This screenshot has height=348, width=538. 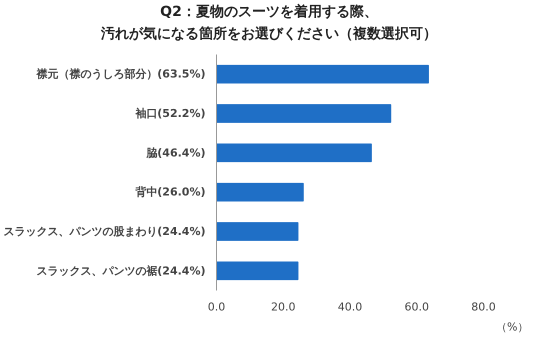 I want to click on x-tick-label: 60.0, so click(x=417, y=307).